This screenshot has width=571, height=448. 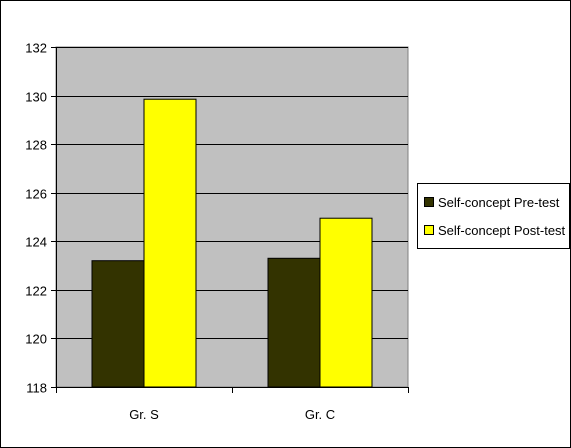 I want to click on legend-label-pre-test: Self-concept Pre-test, so click(x=499, y=202).